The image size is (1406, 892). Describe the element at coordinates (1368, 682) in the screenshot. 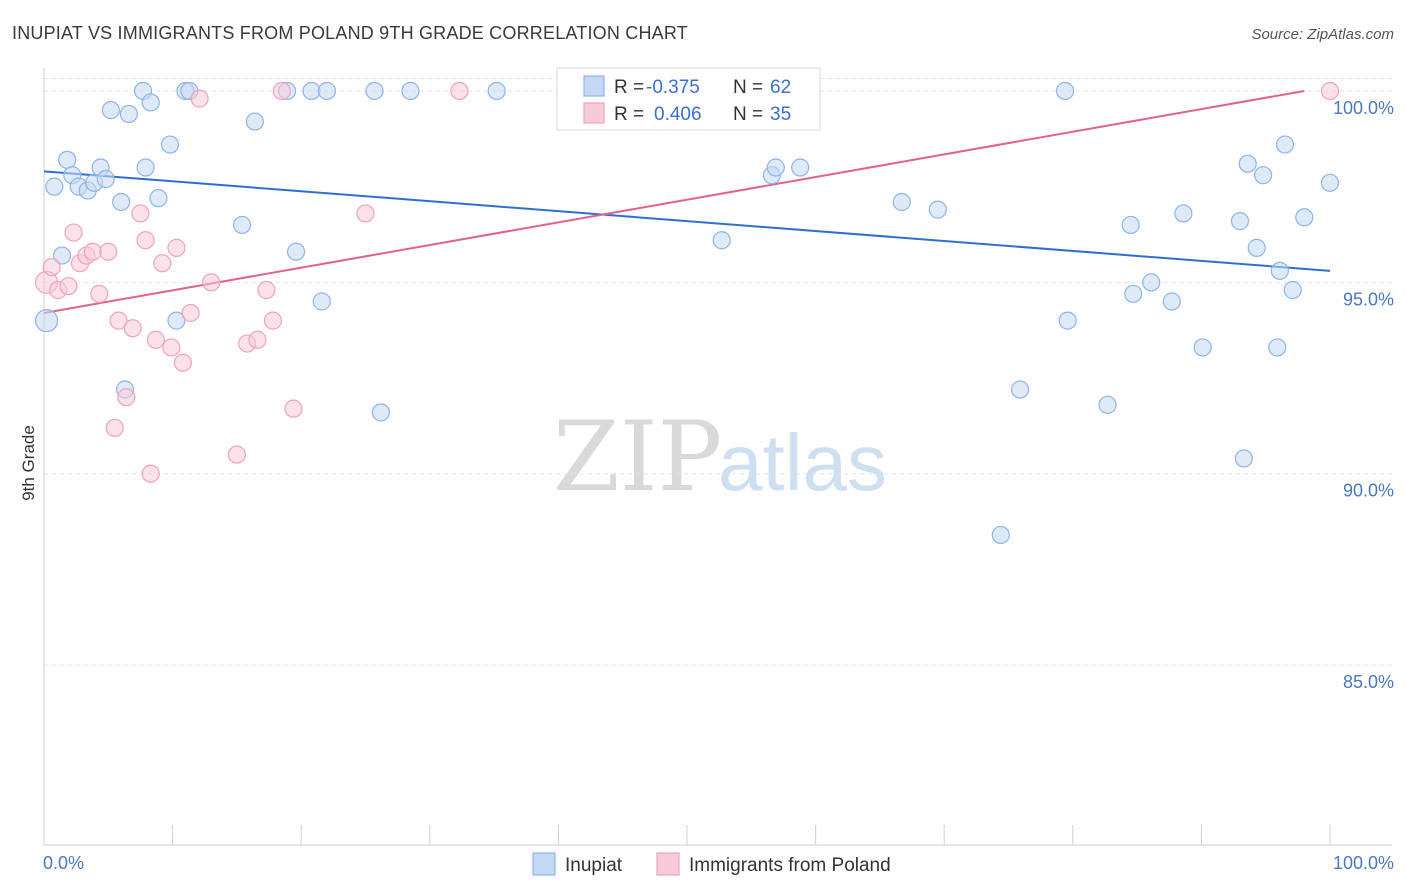

I see `y-tick-label-3: 85.0%` at that location.